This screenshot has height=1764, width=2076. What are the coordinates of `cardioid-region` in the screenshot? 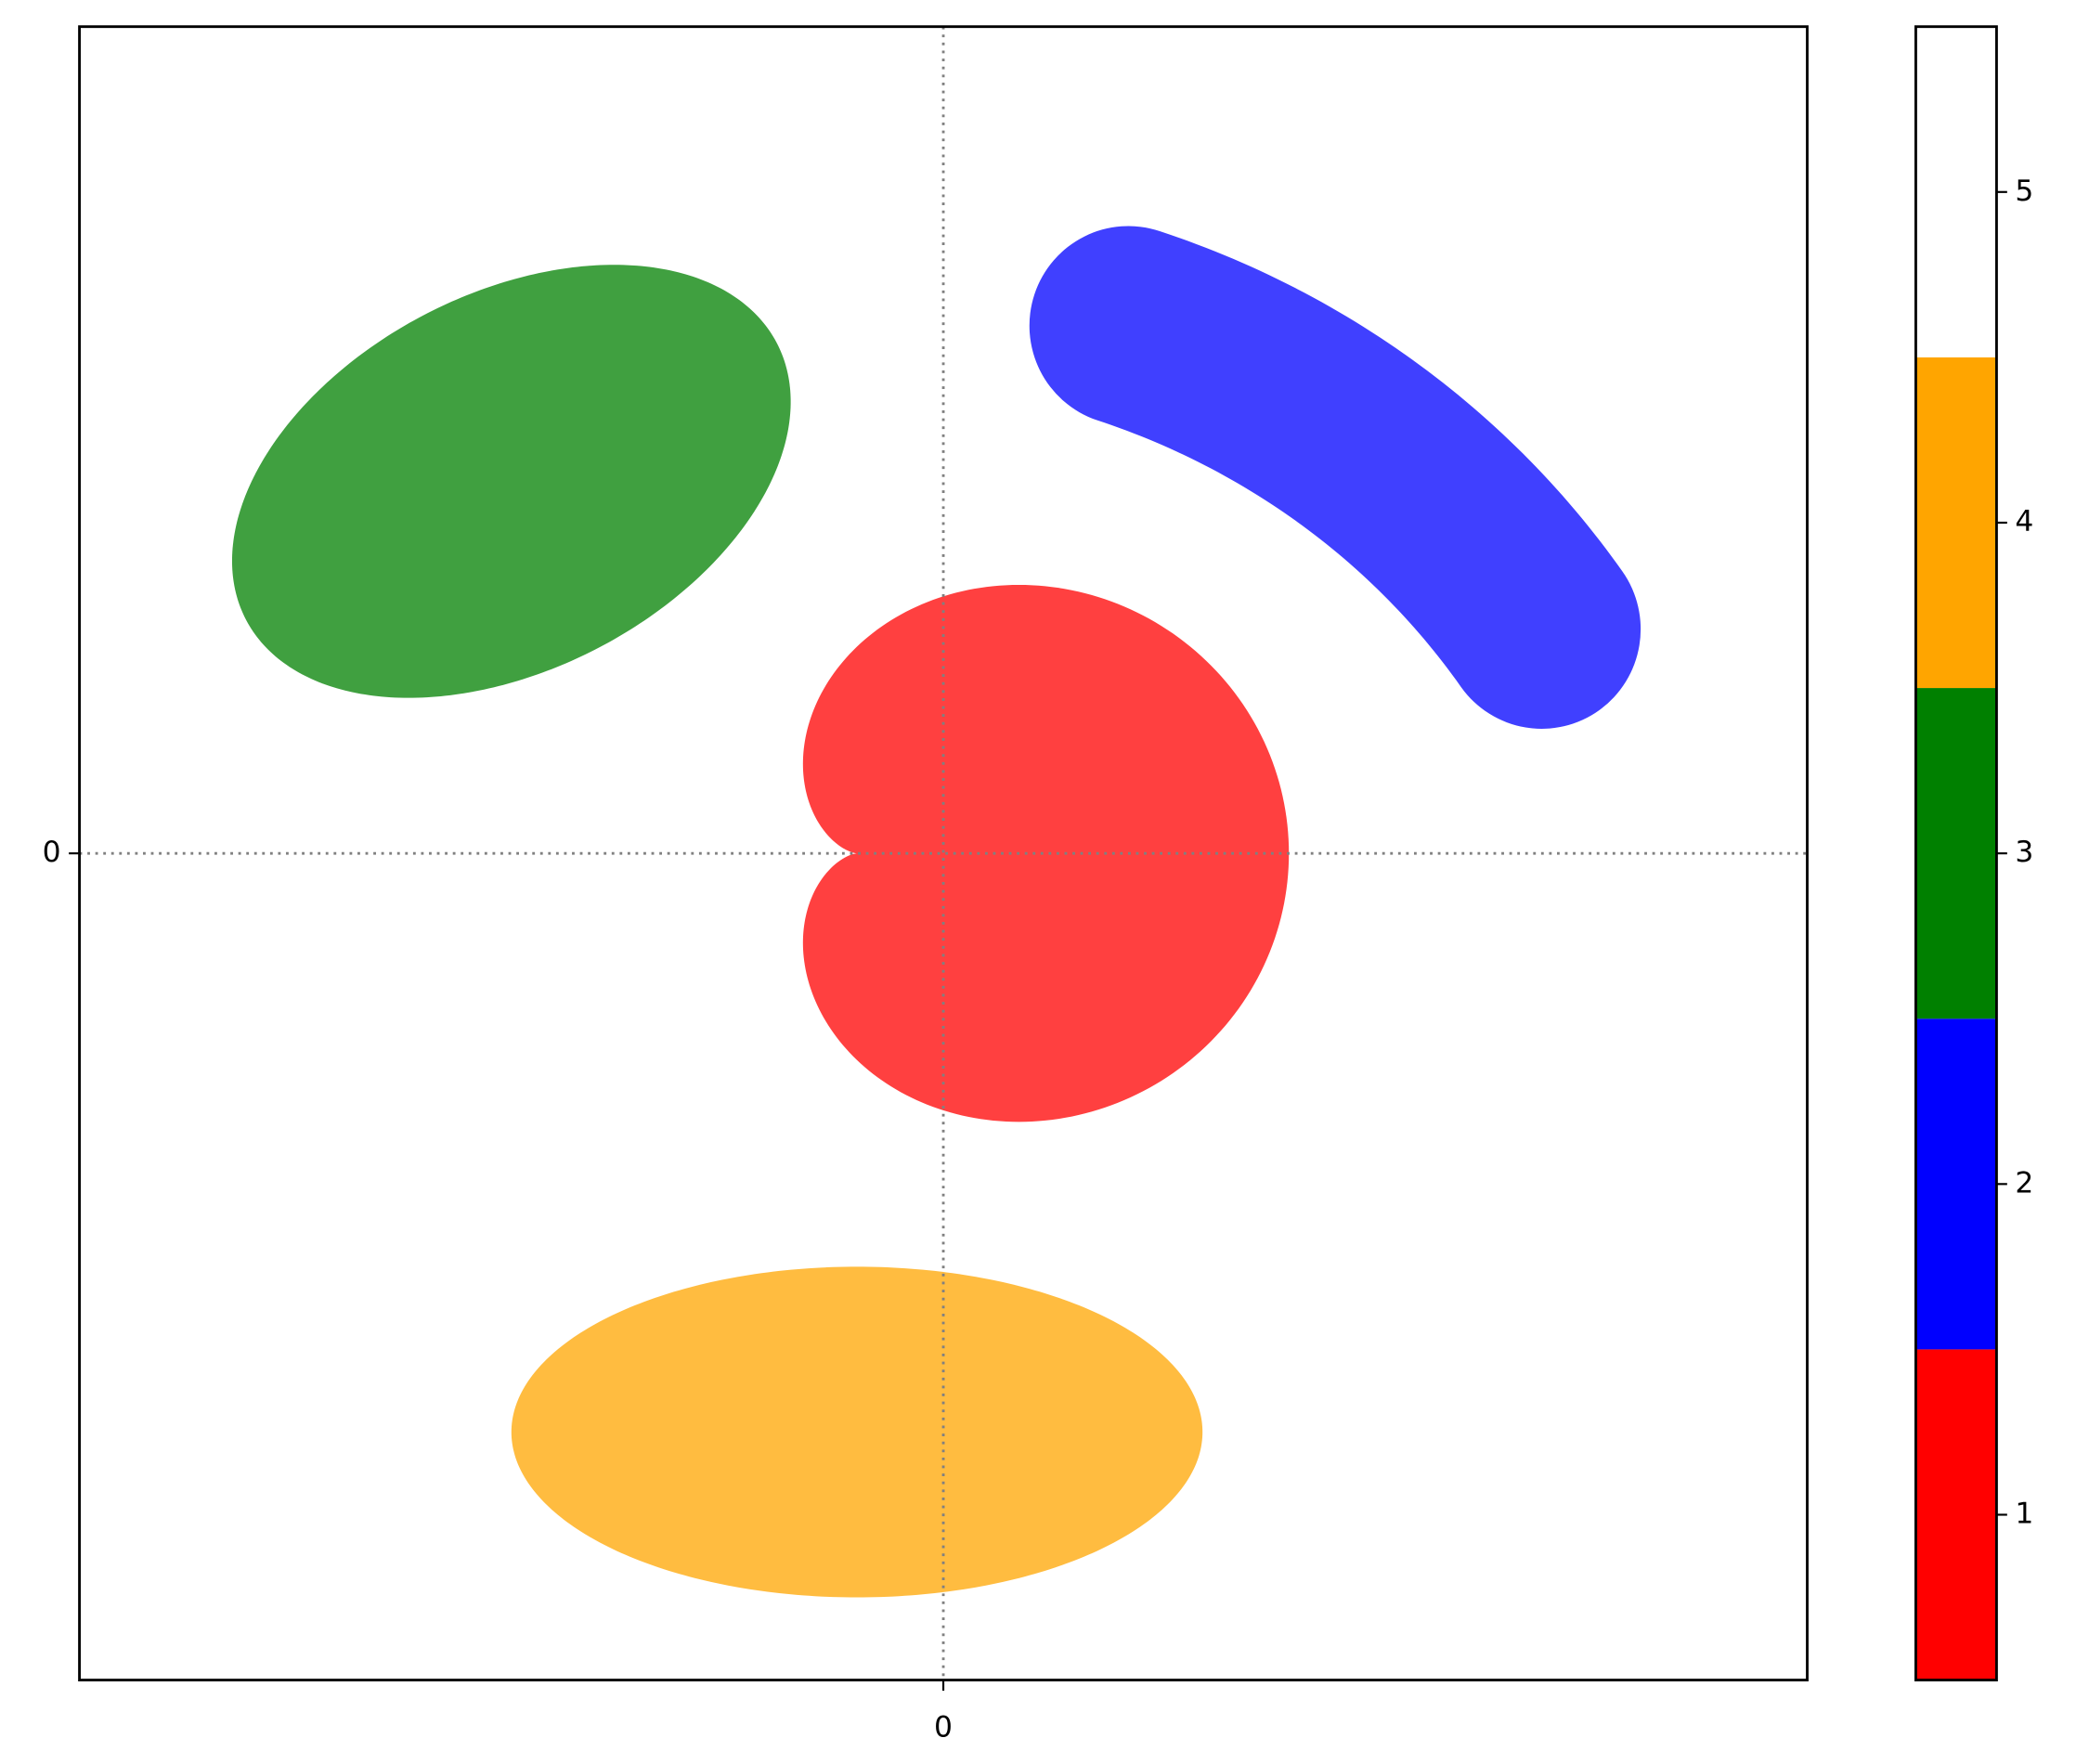 It's located at (1046, 853).